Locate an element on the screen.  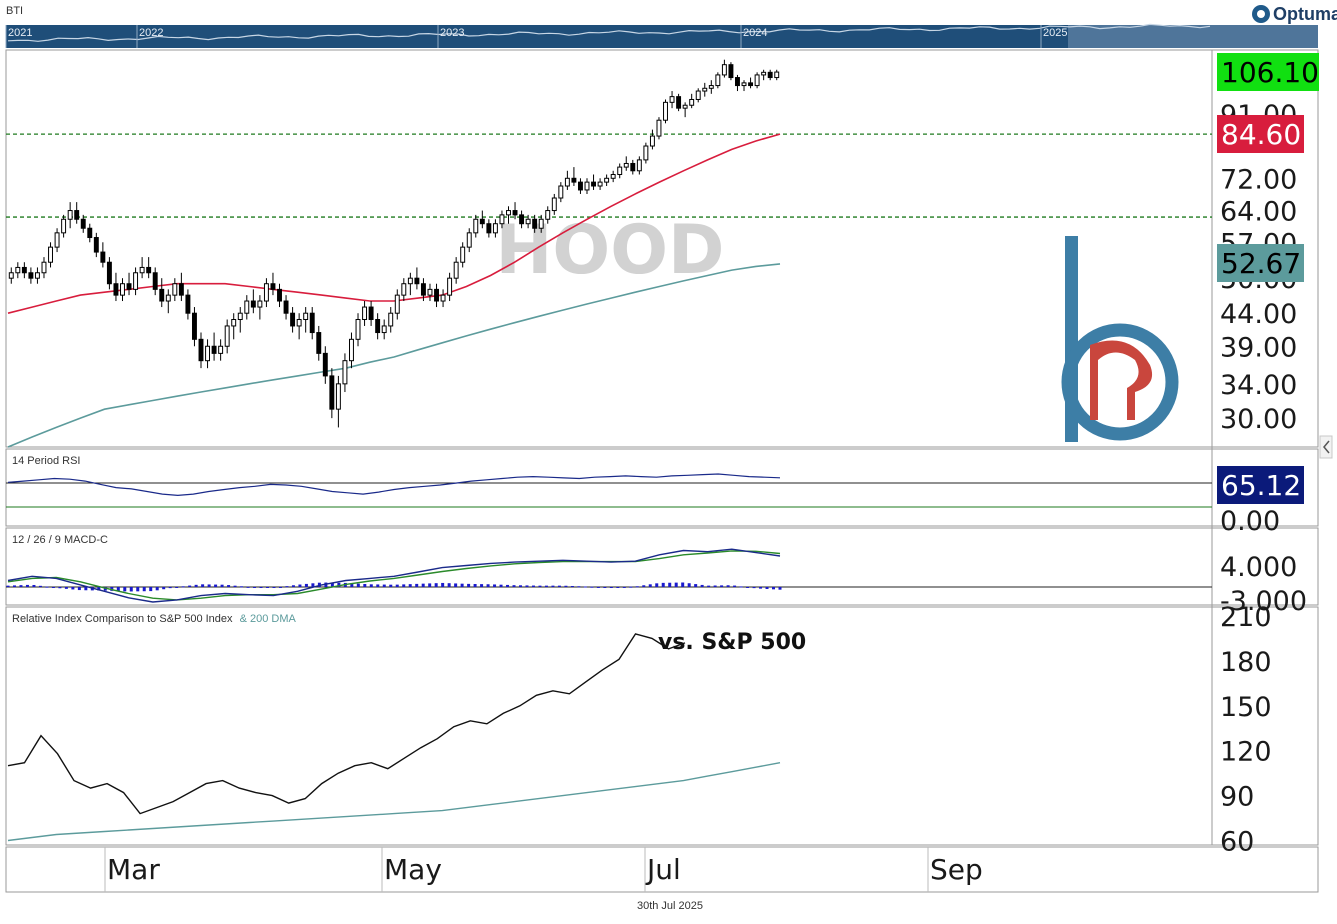
navigator-window is located at coordinates (1193, 36).